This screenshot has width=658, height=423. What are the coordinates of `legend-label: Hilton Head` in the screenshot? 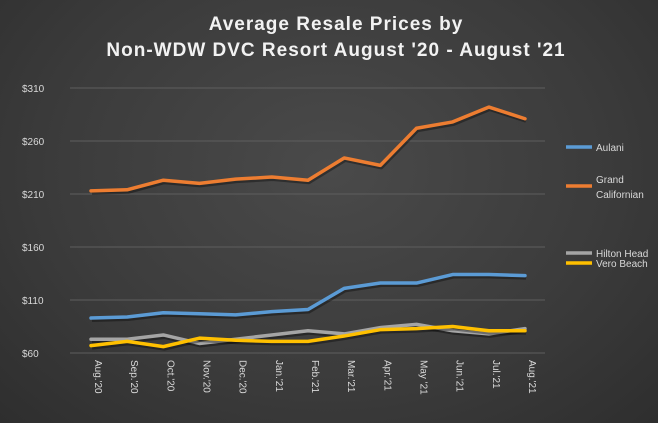 It's located at (622, 254).